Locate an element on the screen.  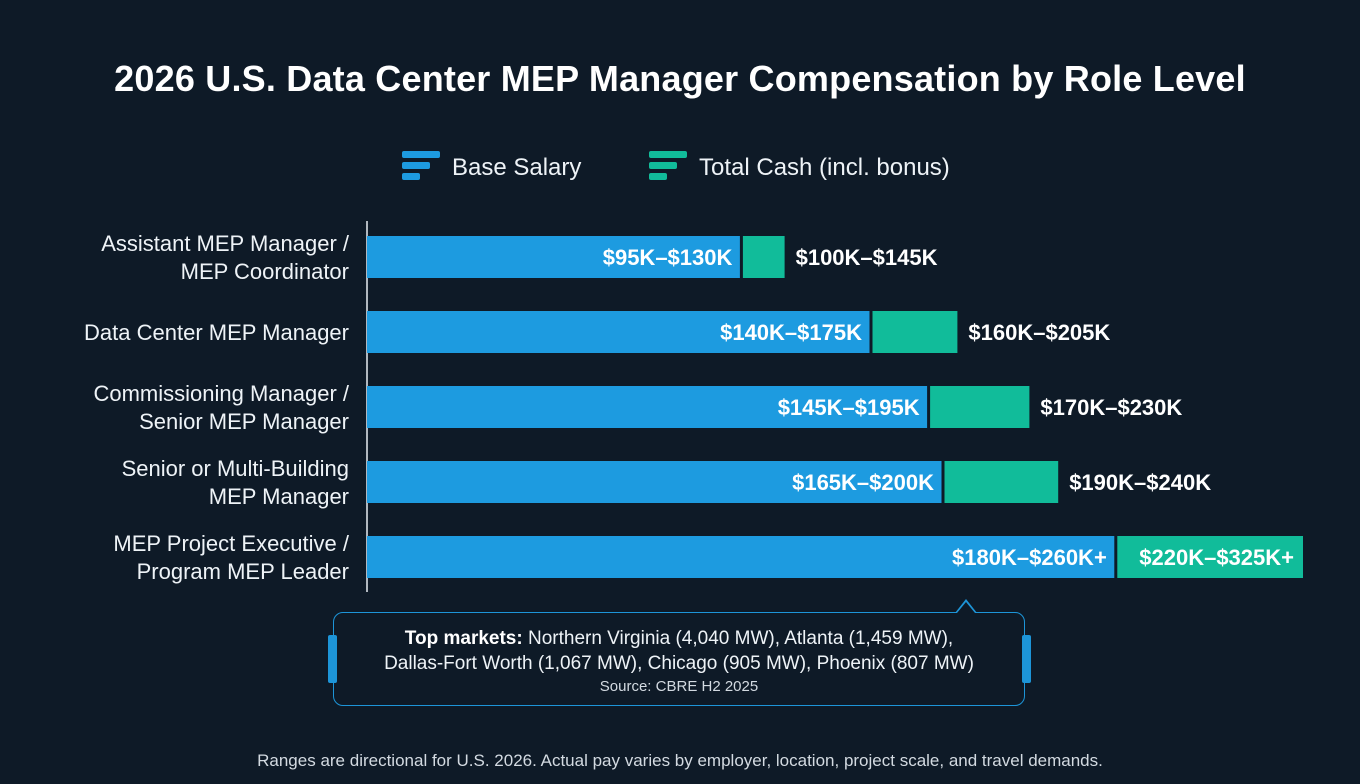
total-cash-label: $170K–$230K is located at coordinates (1111, 407).